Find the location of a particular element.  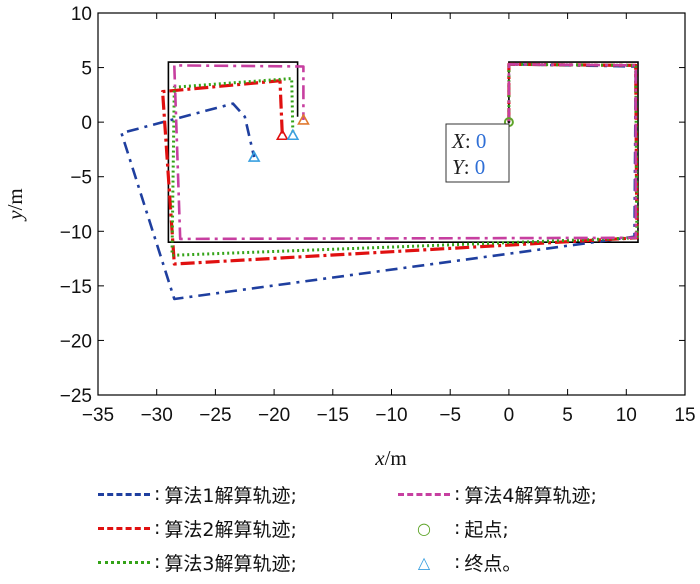

x-tick-label: −25 is located at coordinates (215, 415).